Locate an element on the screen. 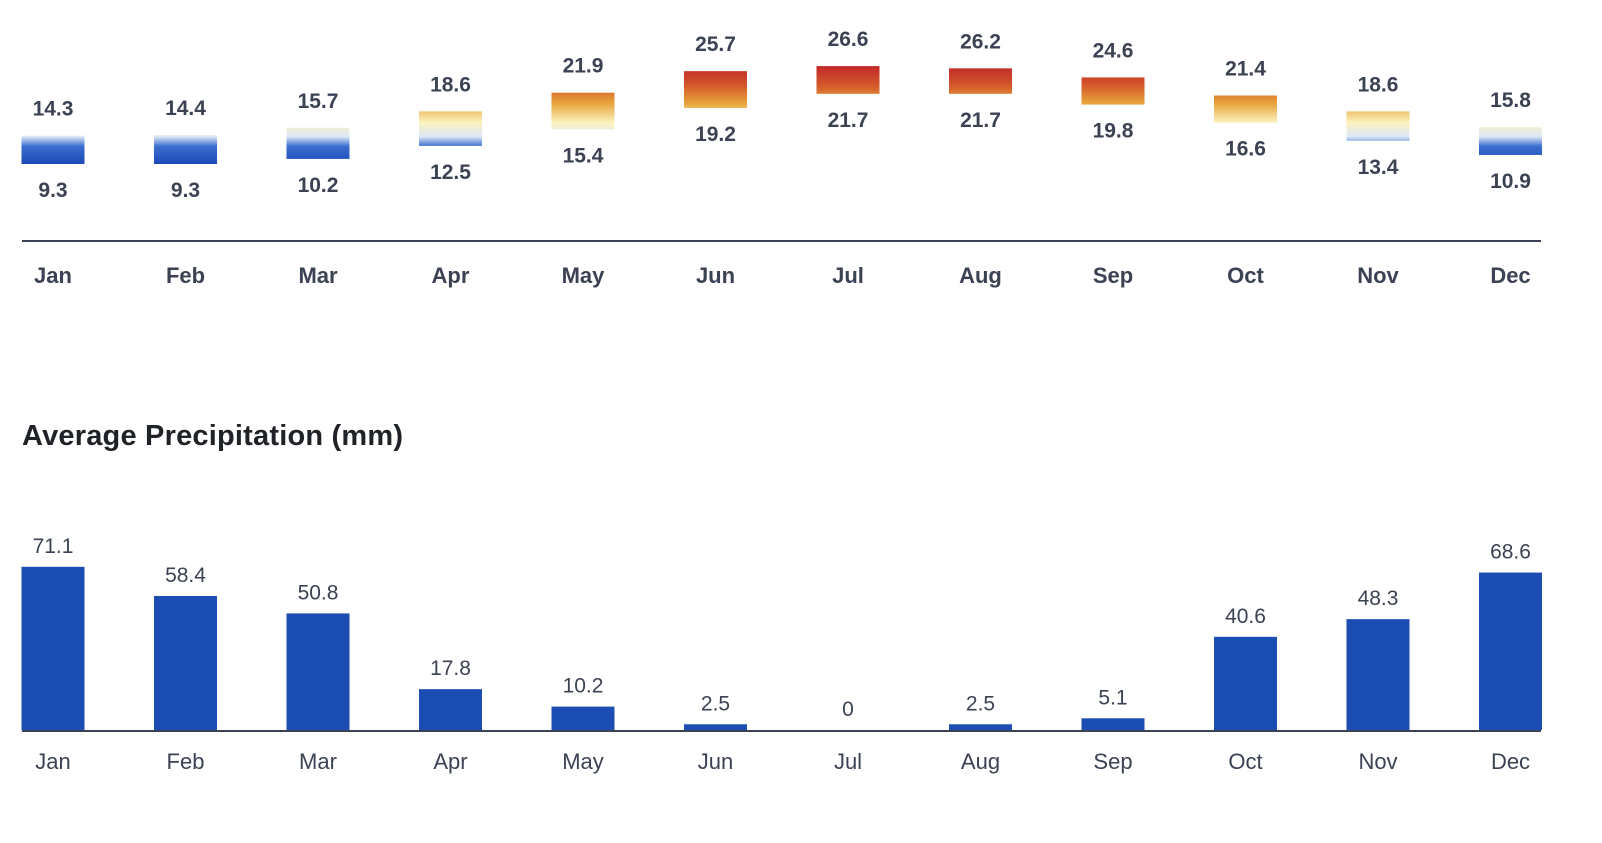 This screenshot has height=843, width=1602. temp-low-label: 19.2 is located at coordinates (715, 134).